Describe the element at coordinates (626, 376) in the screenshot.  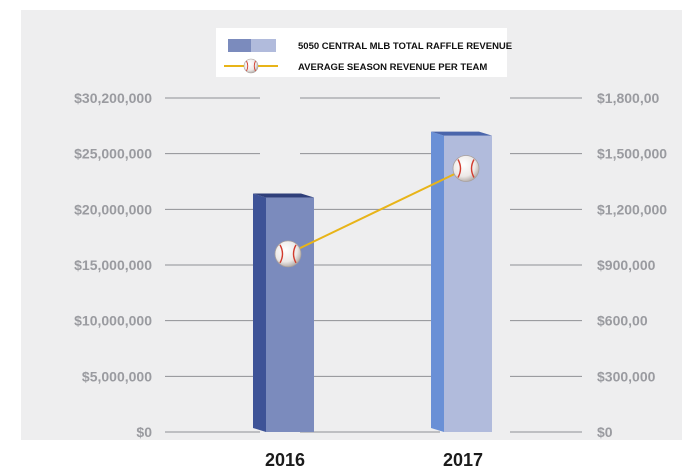
I see `right-tick-label: $300,000` at that location.